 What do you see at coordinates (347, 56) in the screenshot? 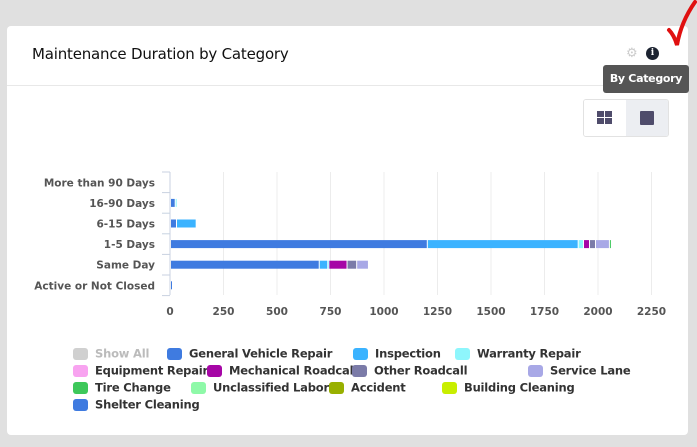
I see `card-header: Maintenance Duration by Category ⚙ i` at bounding box center [347, 56].